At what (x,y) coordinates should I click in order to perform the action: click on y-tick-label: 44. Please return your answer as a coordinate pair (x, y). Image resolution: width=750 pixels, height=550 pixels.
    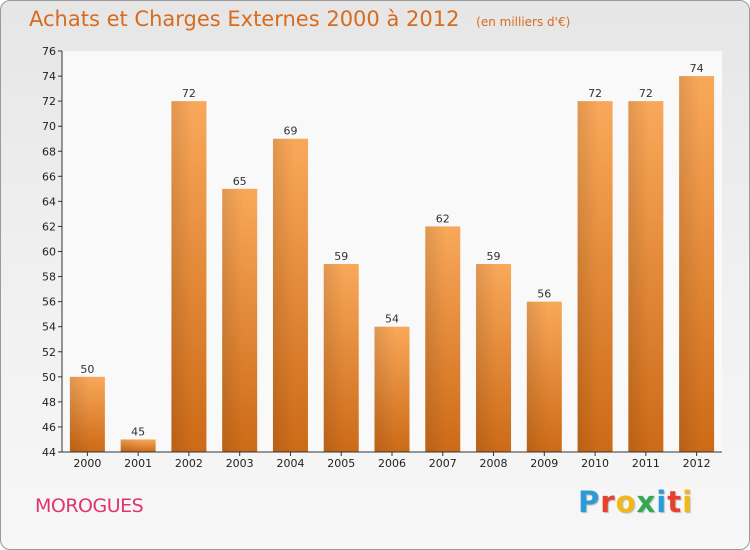
    Looking at the image, I should click on (49, 452).